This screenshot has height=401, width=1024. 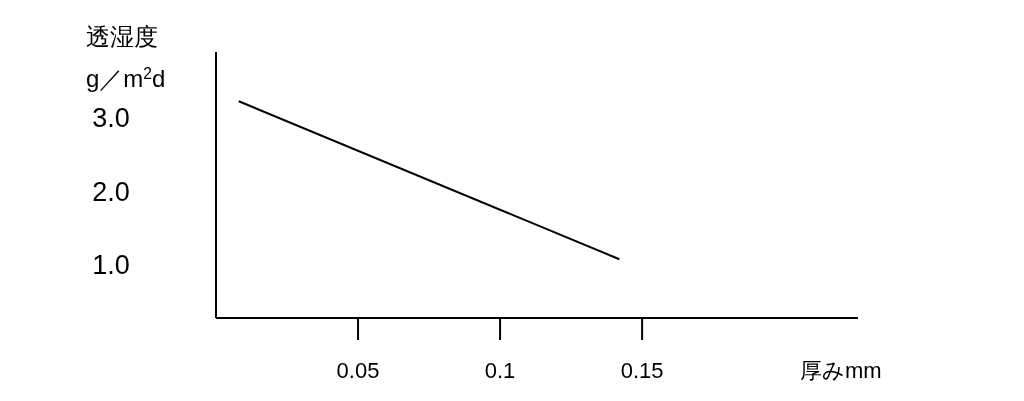 What do you see at coordinates (500, 370) in the screenshot?
I see `x-tick-label: 0.1` at bounding box center [500, 370].